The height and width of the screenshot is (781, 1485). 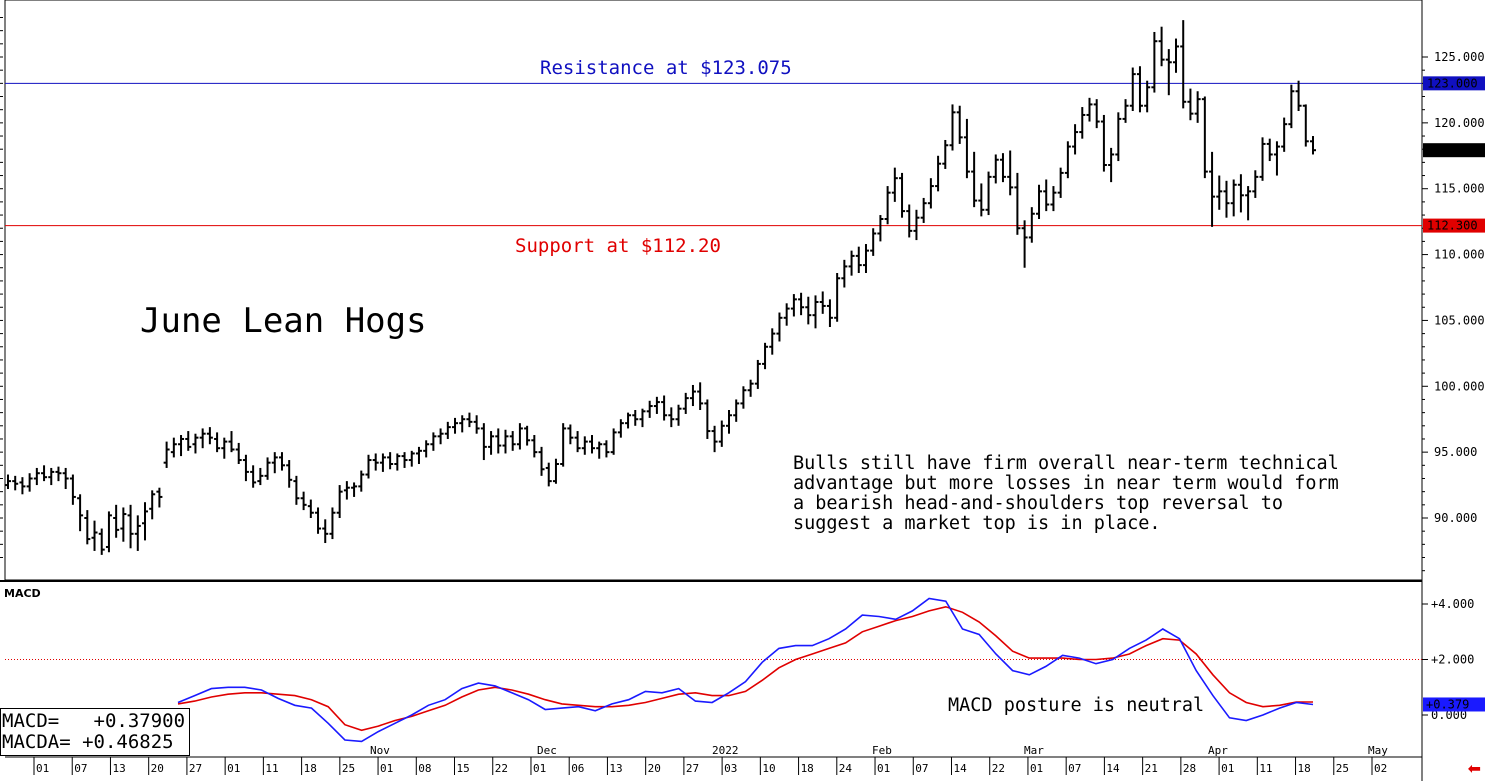 I want to click on date-label: 18, so click(x=1304, y=768).